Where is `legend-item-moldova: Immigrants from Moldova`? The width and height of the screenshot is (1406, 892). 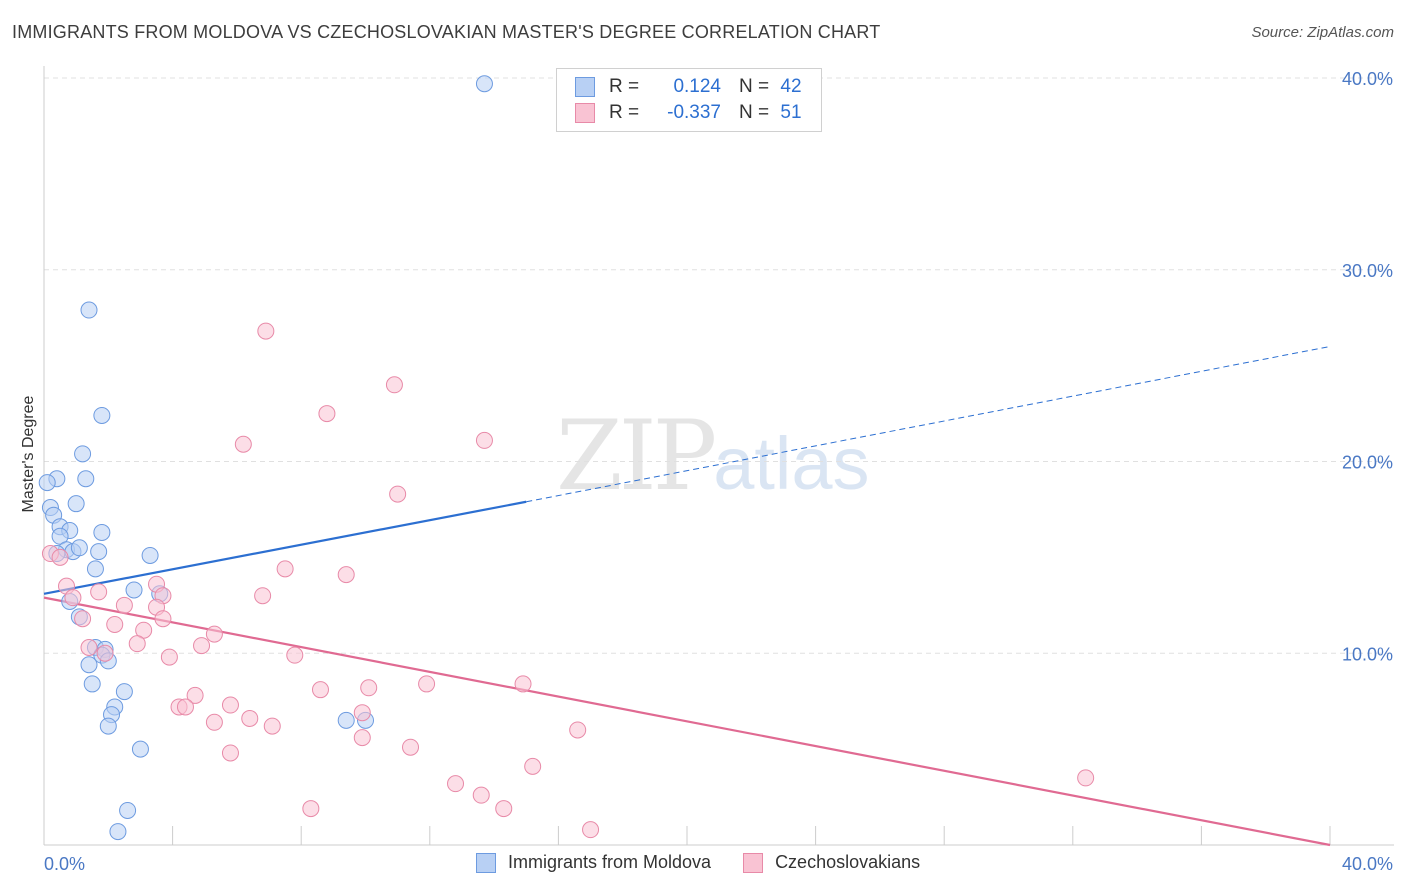
legend-item-moldova: Immigrants from Moldova is located at coordinates (593, 862).